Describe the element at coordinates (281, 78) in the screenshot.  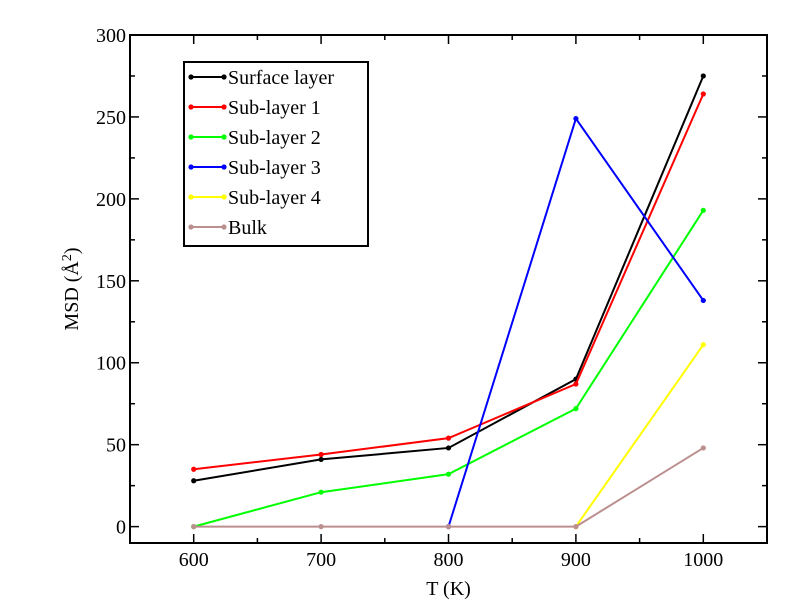
I see `legend-label: Surface layer` at that location.